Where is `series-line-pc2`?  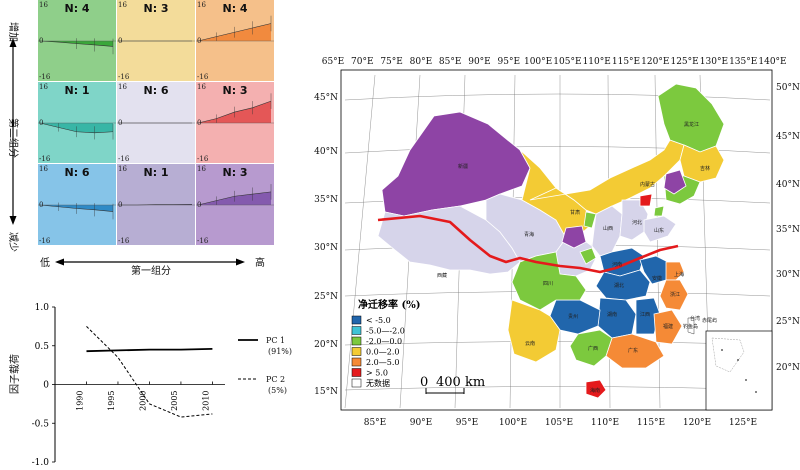 series-line-pc2 is located at coordinates (149, 372).